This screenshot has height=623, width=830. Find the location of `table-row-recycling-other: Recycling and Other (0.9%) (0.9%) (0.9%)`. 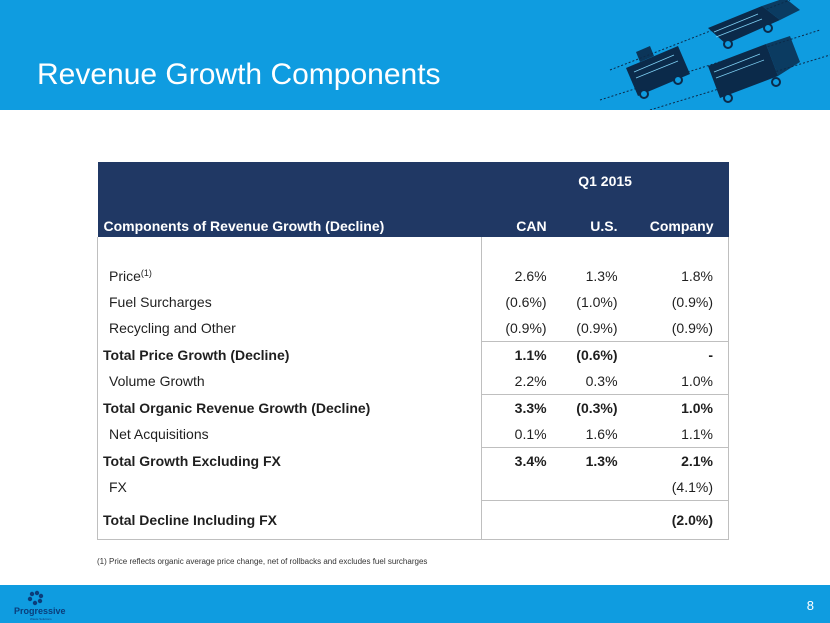

table-row-recycling-other: Recycling and Other (0.9%) (0.9%) (0.9%) is located at coordinates (412, 328).